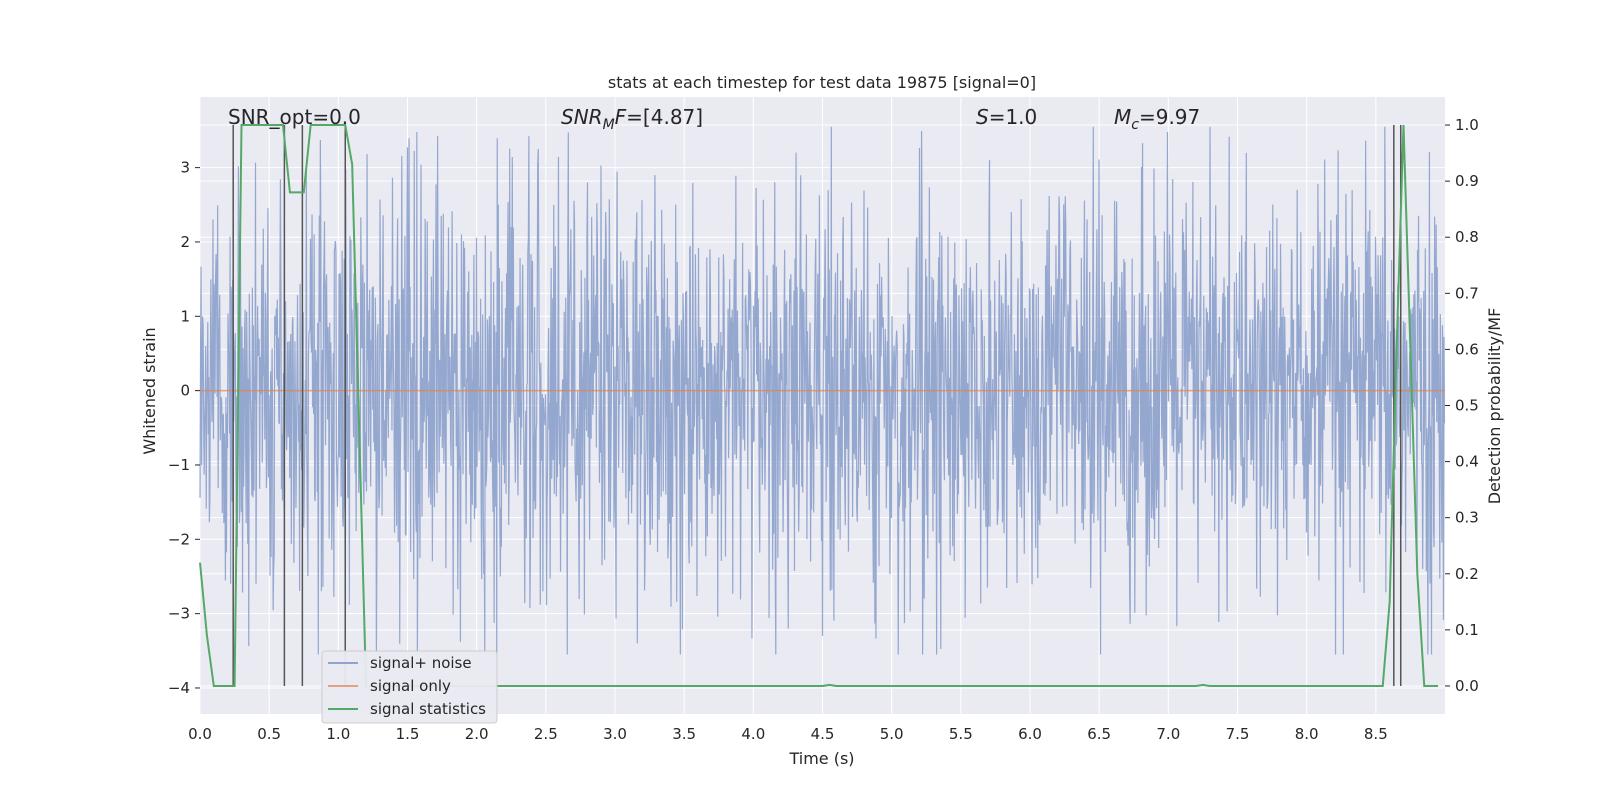 The height and width of the screenshot is (800, 1600). I want to click on x-tick-label: 2.0, so click(477, 734).